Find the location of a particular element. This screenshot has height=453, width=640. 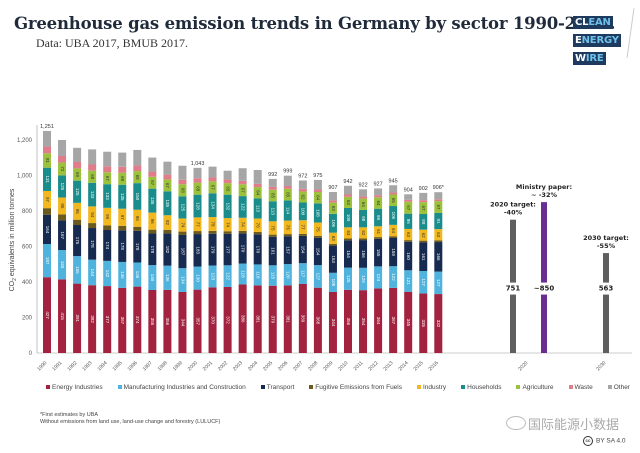

bar-value-label: 125 is located at coordinates (62, 187).